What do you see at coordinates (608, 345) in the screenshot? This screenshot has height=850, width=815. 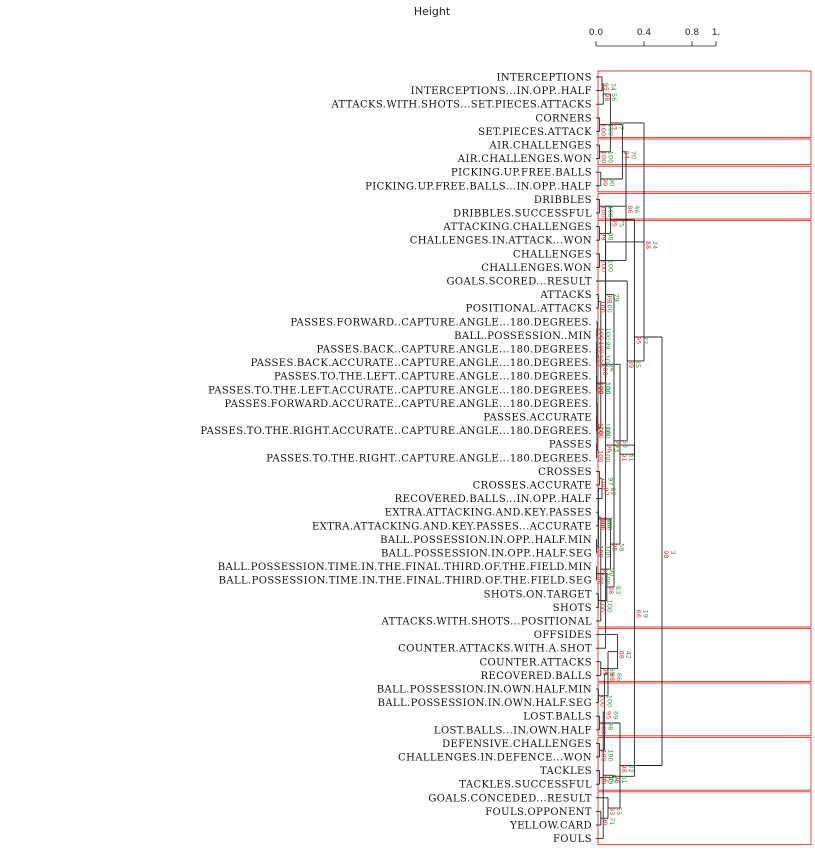 I see `bp-pvalue: 99` at bounding box center [608, 345].